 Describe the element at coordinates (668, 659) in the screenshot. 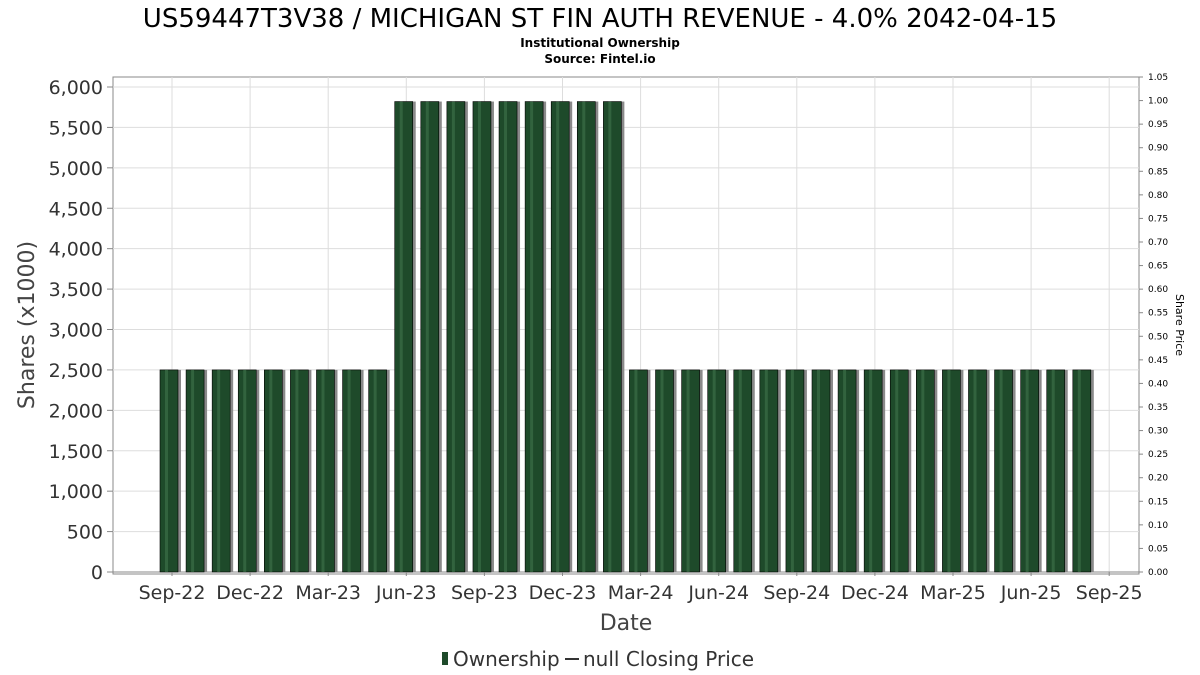

I see `legend-label-closing-price: null Closing Price` at that location.